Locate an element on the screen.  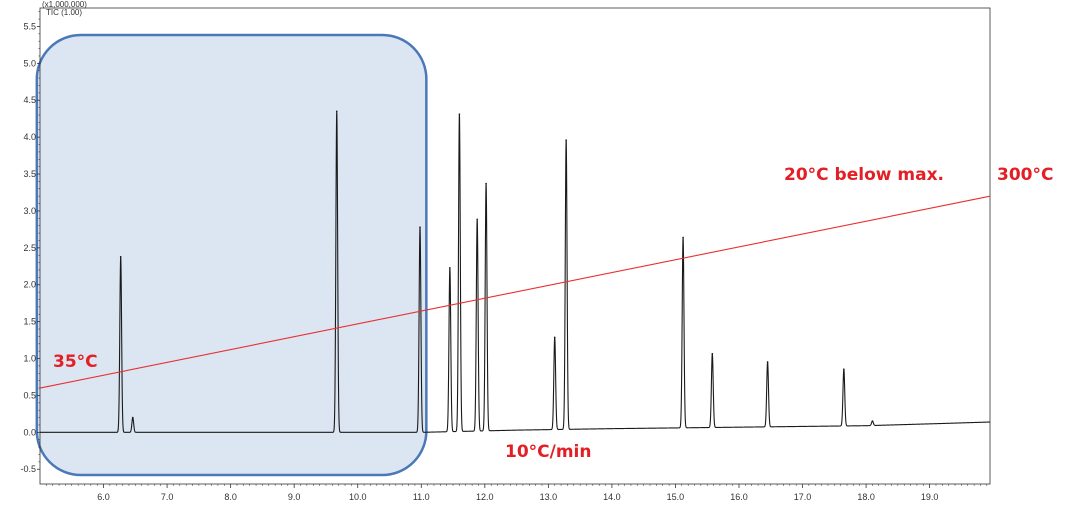
x-tick-label: 11.0 is located at coordinates (421, 497).